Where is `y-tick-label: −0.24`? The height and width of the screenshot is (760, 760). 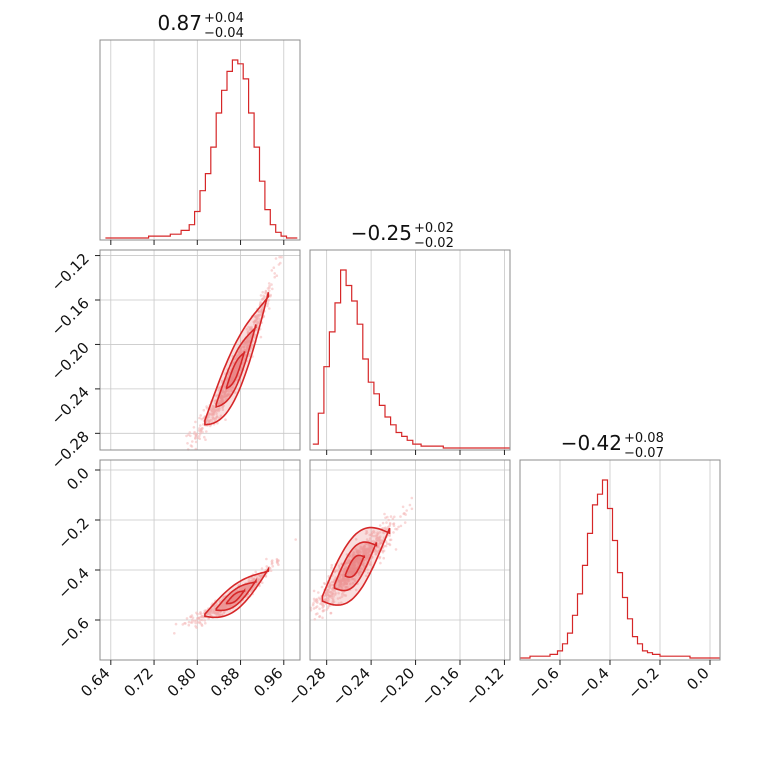
y-tick-label: −0.24 is located at coordinates (70, 405).